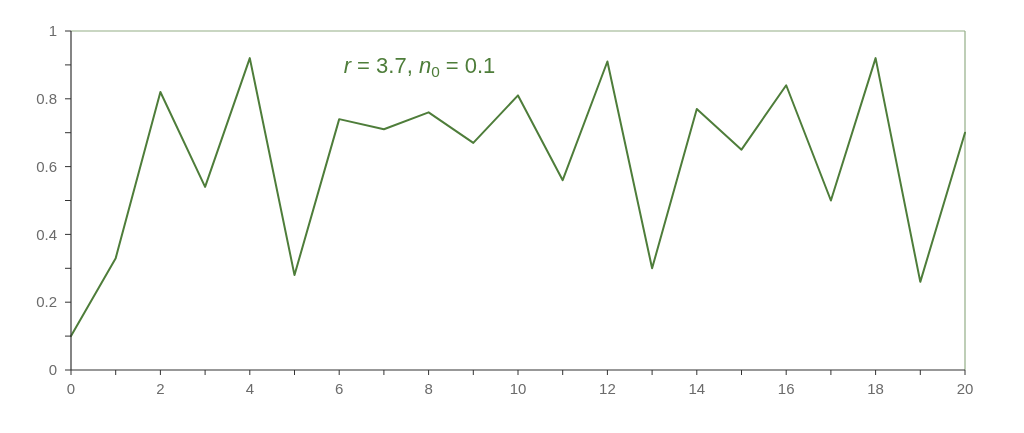  I want to click on y-tick-label: 0, so click(52, 370).